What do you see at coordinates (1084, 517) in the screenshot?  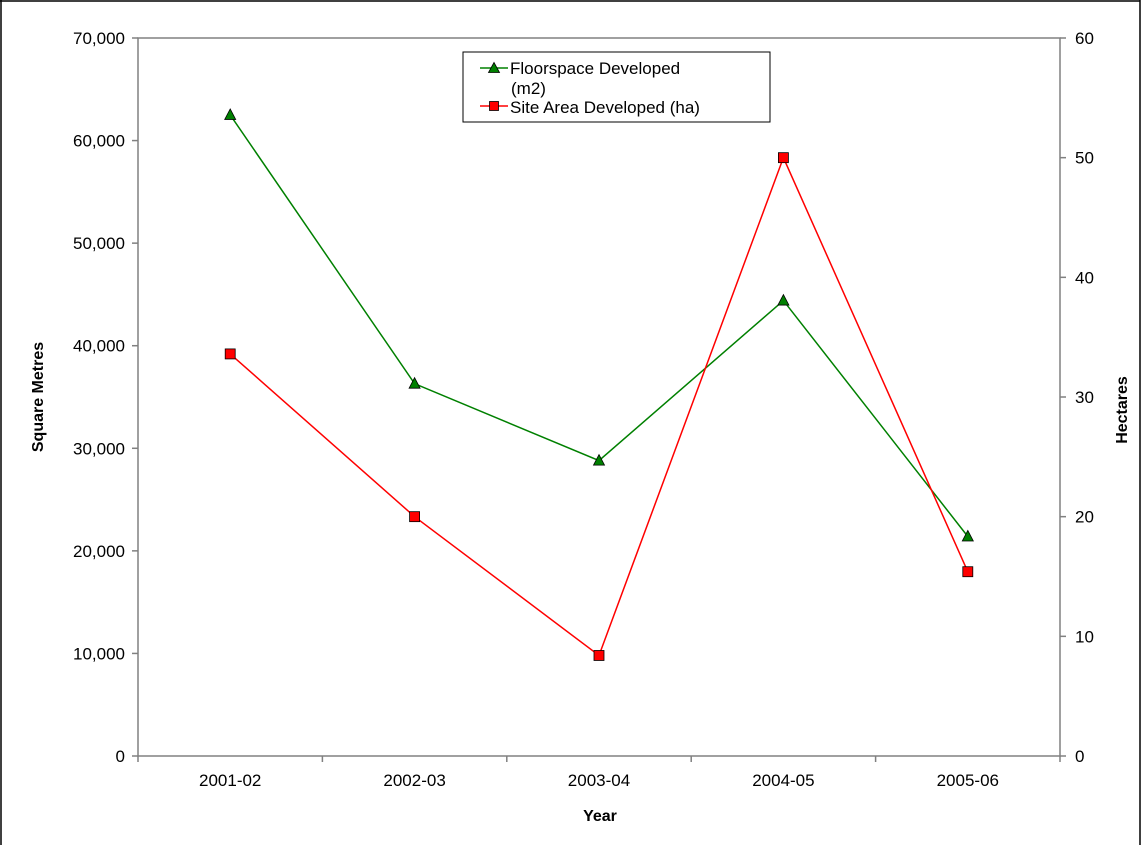 I see `right-tick-label: 20` at bounding box center [1084, 517].